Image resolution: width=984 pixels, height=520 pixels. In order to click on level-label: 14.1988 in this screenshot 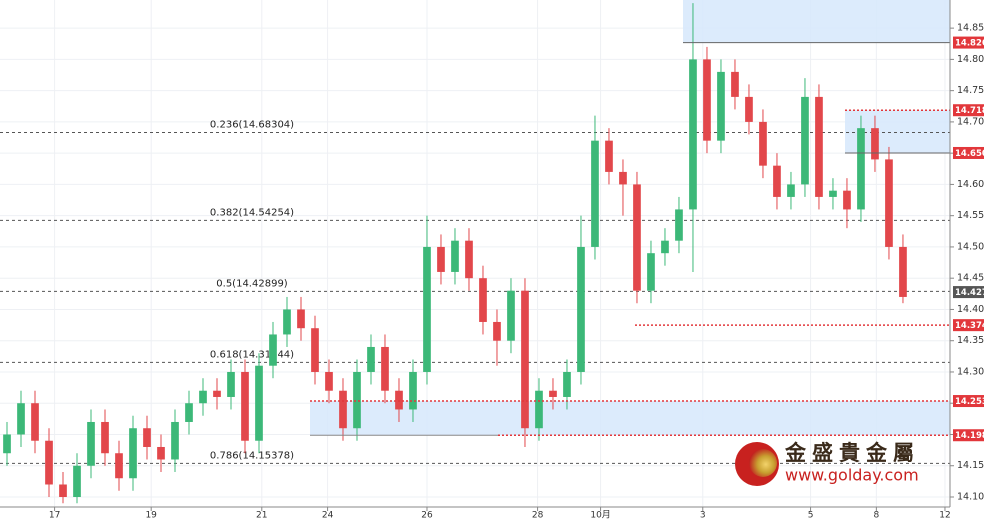, I will do `click(969, 436)`.